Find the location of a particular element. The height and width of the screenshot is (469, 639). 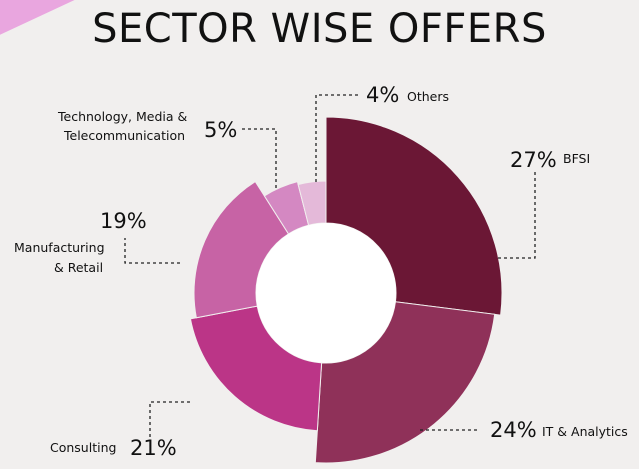

page-title: SECTOR WISE OFFERS is located at coordinates (319, 29).